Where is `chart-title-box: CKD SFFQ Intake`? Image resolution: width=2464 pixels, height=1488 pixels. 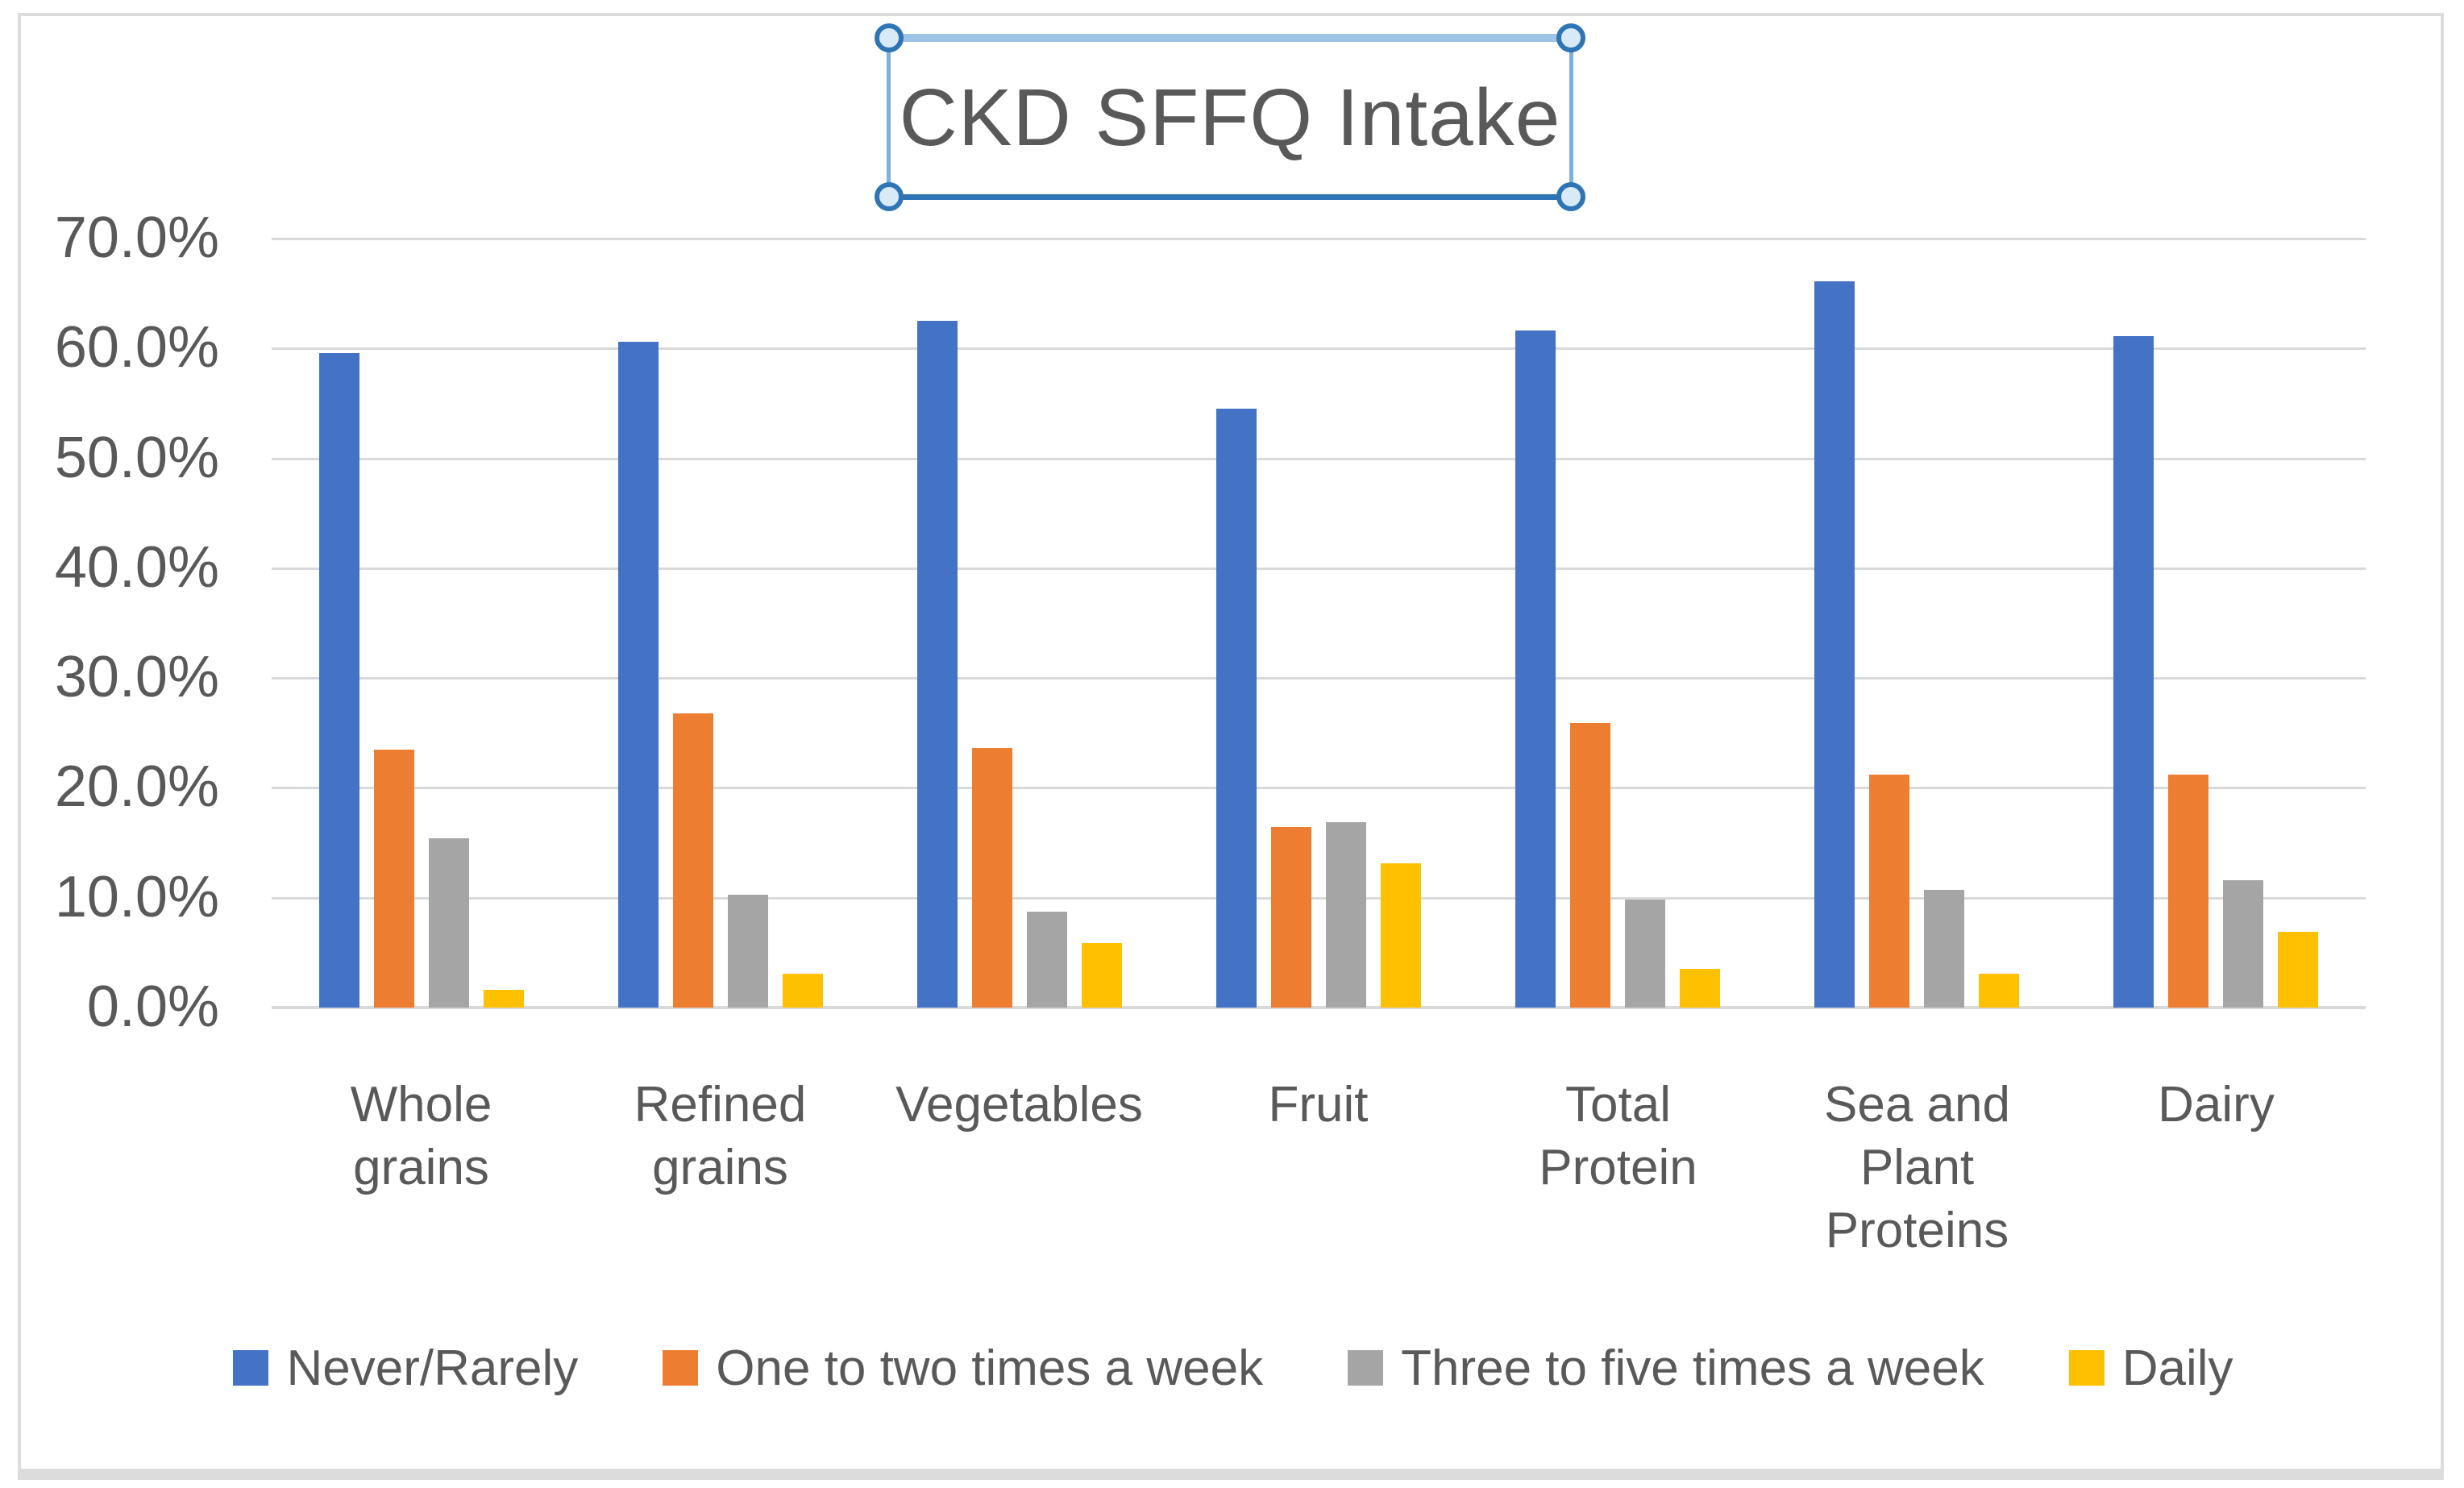
chart-title-box: CKD SFFQ Intake is located at coordinates (1230, 117).